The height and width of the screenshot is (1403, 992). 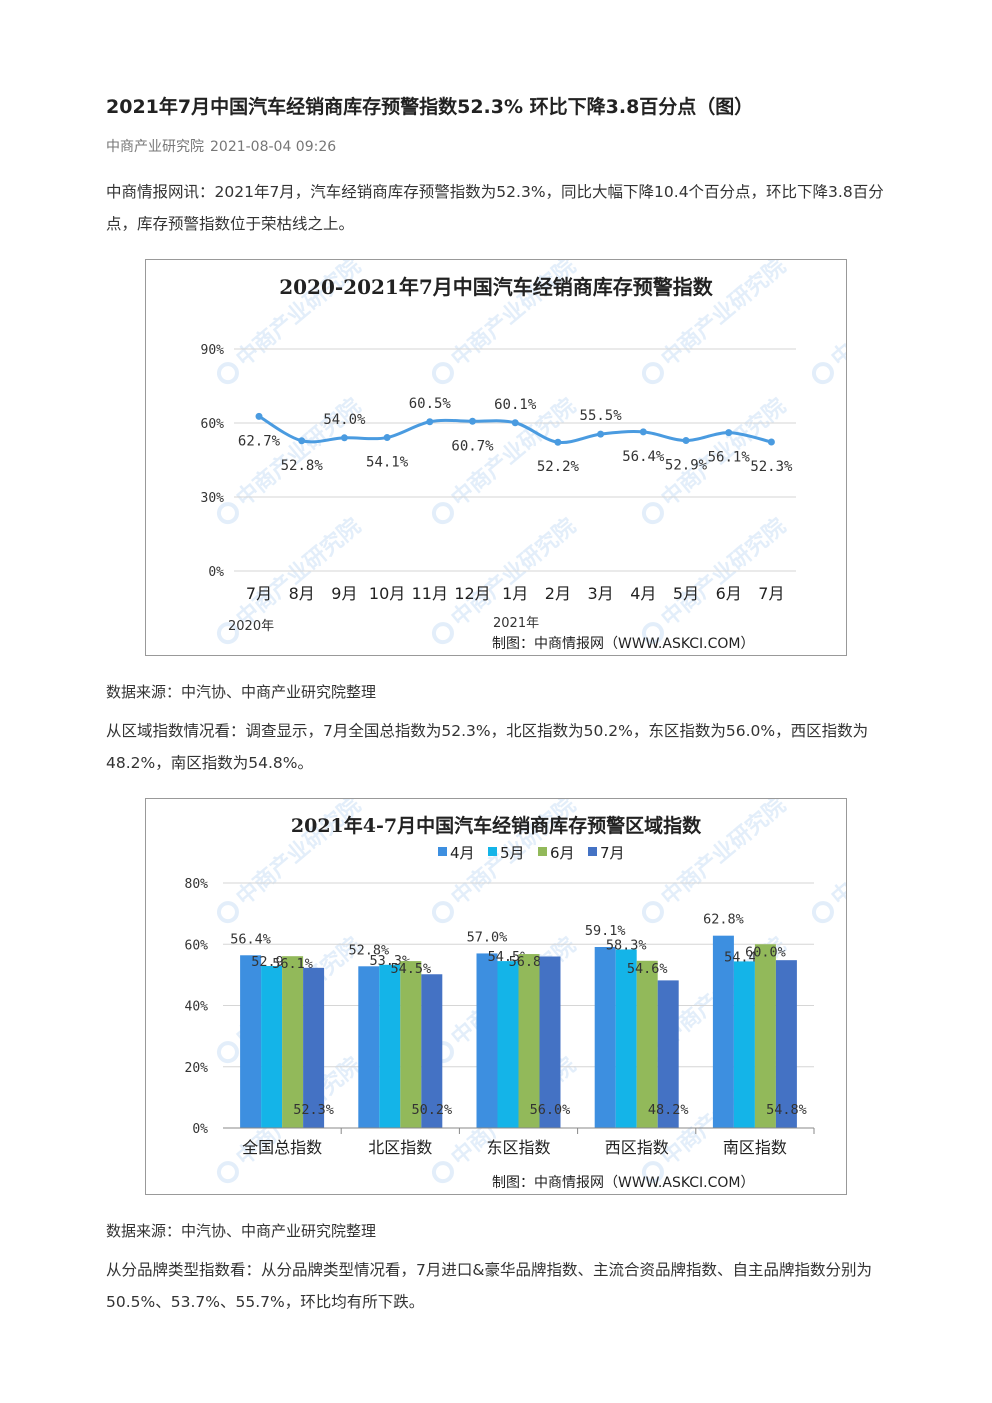 What do you see at coordinates (213, 498) in the screenshot?
I see `y-tick-label: 30%` at bounding box center [213, 498].